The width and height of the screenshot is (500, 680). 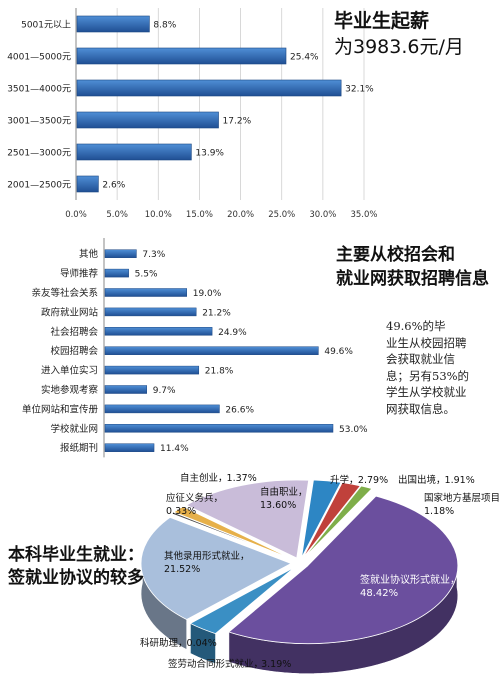 What do you see at coordinates (69, 371) in the screenshot?
I see `y-category-label: 进入单位实习` at bounding box center [69, 371].